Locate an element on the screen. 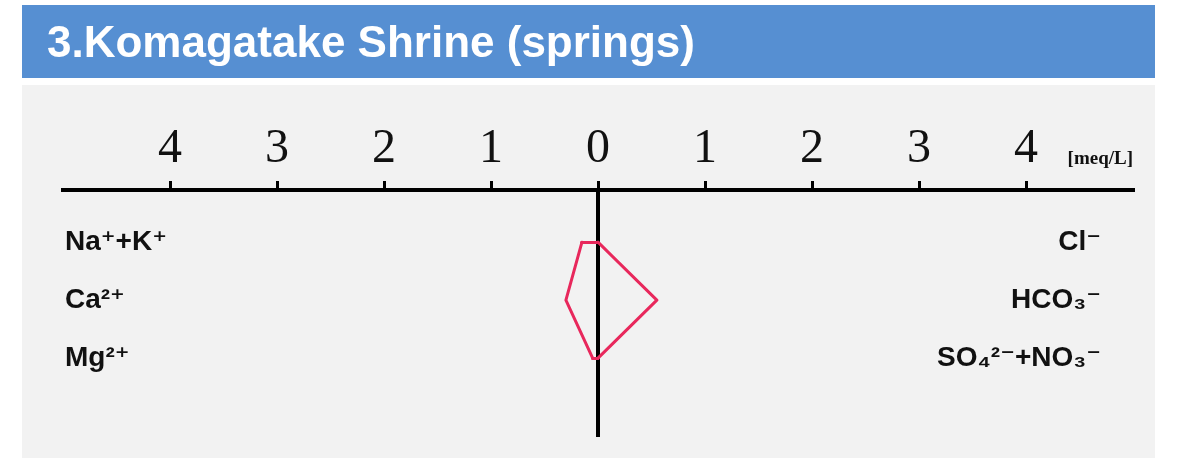  y-tick-label: Ca²⁺ is located at coordinates (95, 298).